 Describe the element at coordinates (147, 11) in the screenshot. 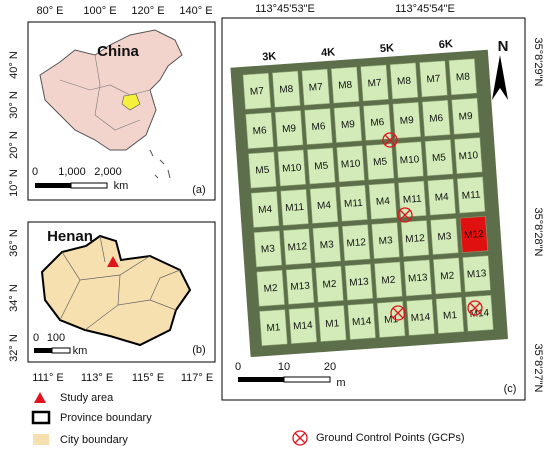

I see `lon-label: 120° E` at that location.